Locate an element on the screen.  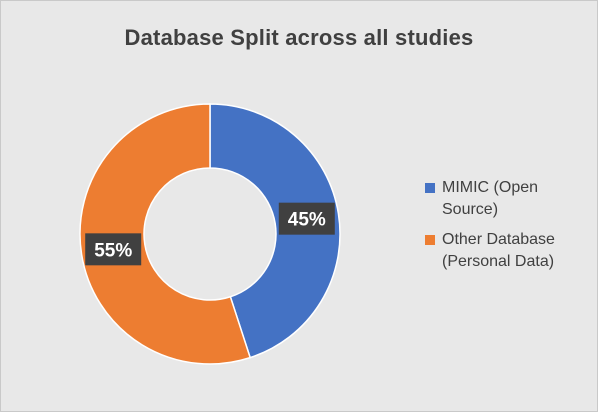
data-label-text-mimic: 45% is located at coordinates (307, 220).